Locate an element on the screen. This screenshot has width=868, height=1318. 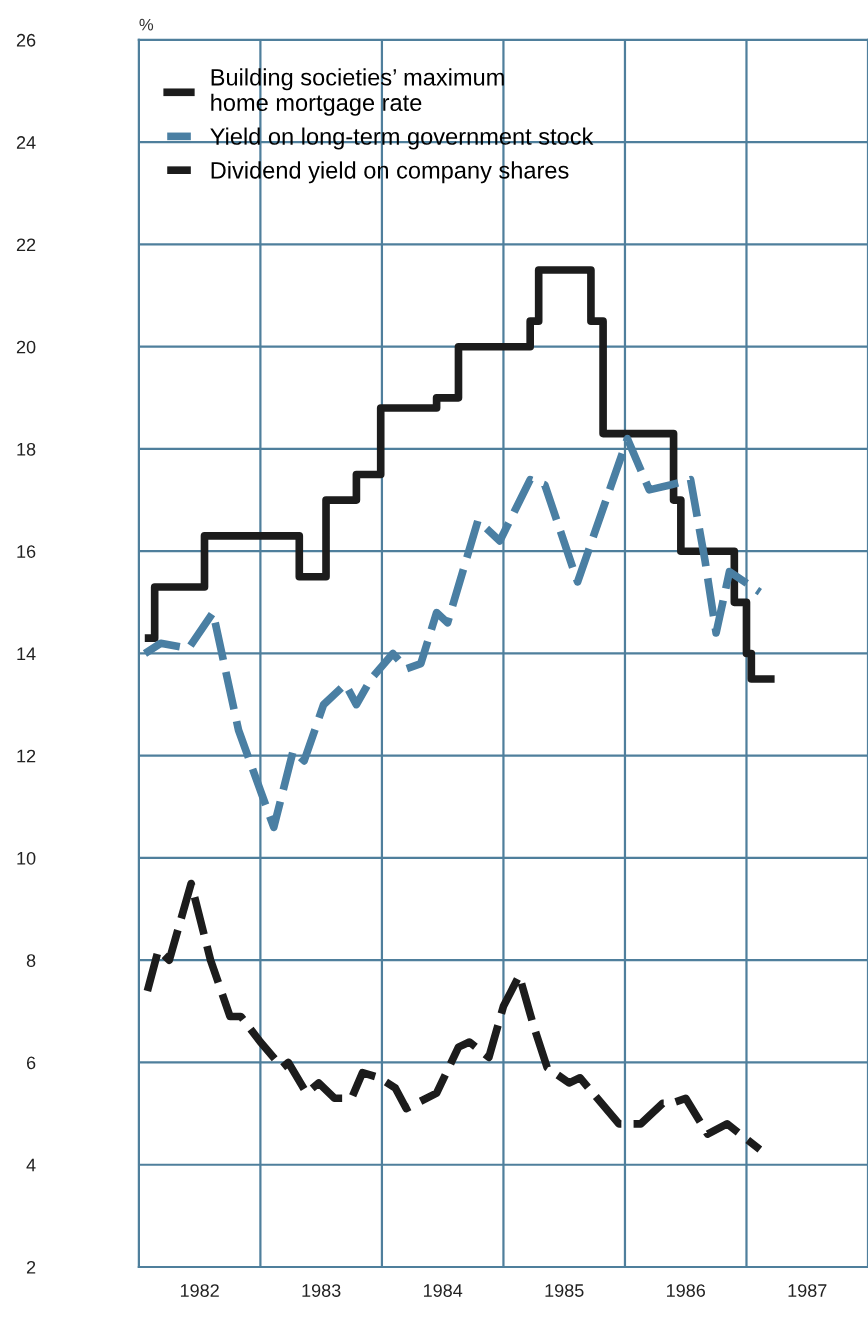
x-tick-label: 1986 is located at coordinates (686, 1290).